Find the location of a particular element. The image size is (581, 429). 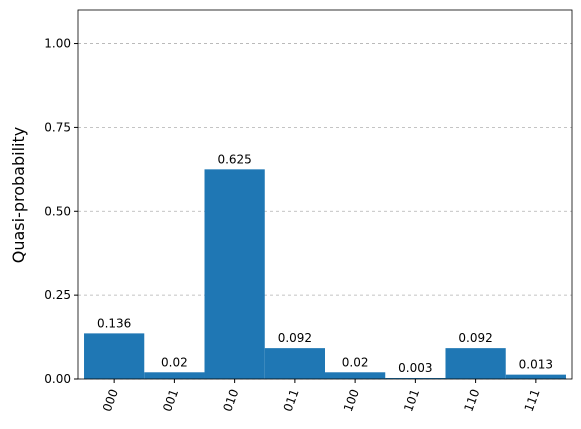

x-tick-label: 110 is located at coordinates (471, 400).